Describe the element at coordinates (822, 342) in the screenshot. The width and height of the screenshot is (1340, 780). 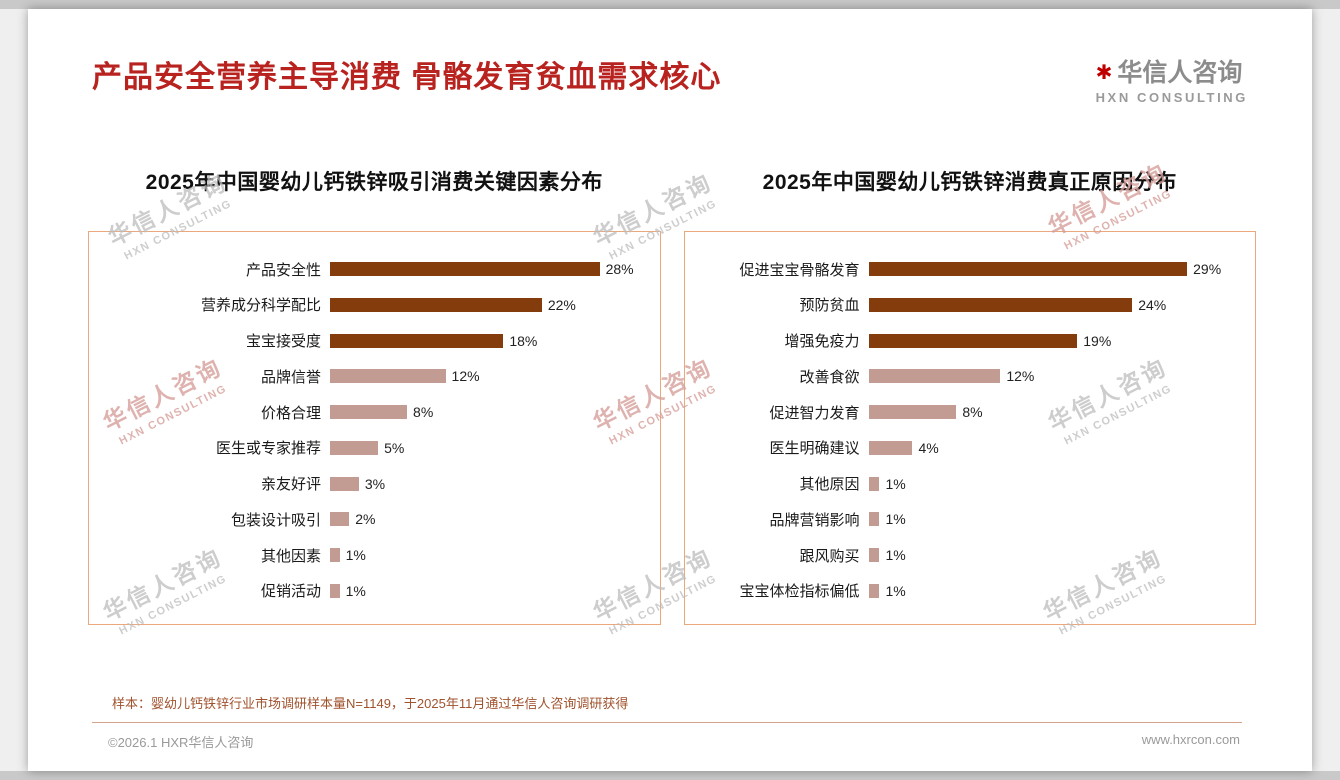
I see `category-label: 增强免疫力` at that location.